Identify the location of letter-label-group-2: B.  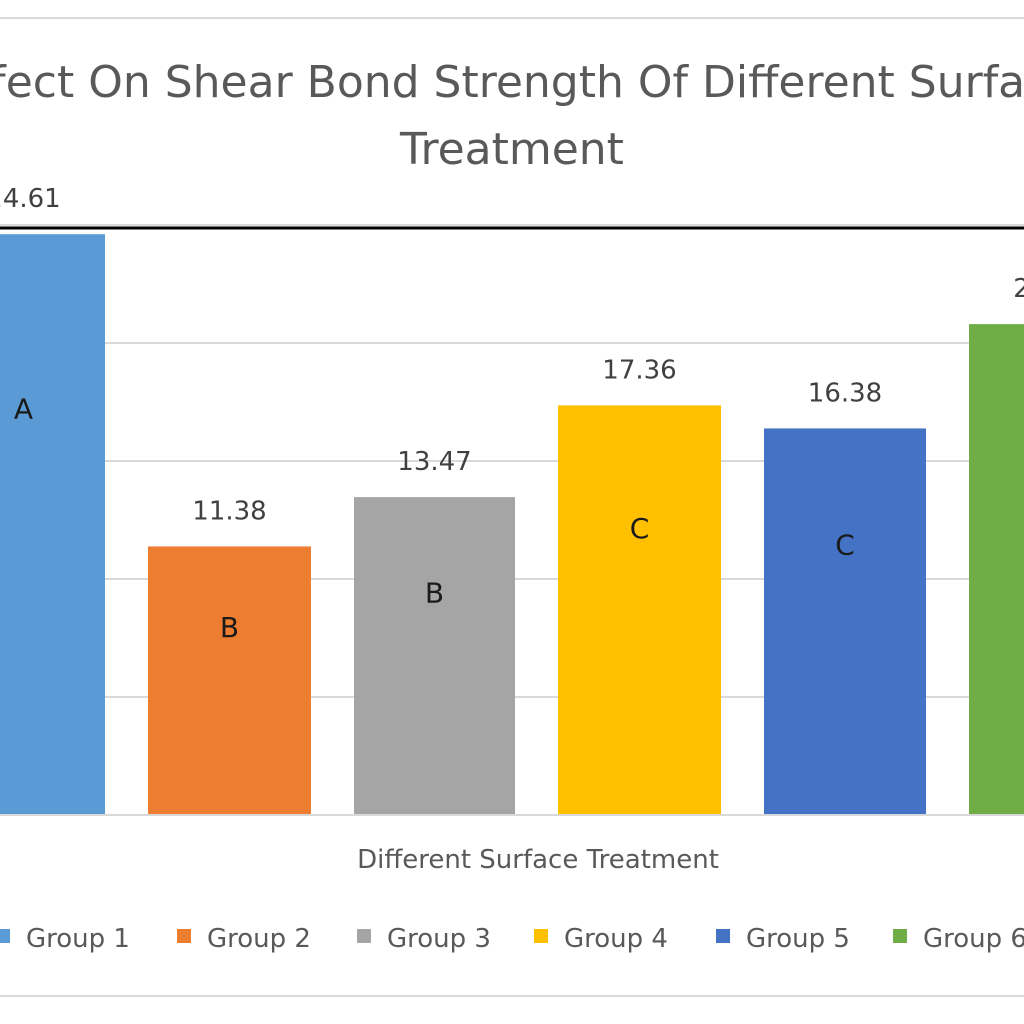
(229, 627).